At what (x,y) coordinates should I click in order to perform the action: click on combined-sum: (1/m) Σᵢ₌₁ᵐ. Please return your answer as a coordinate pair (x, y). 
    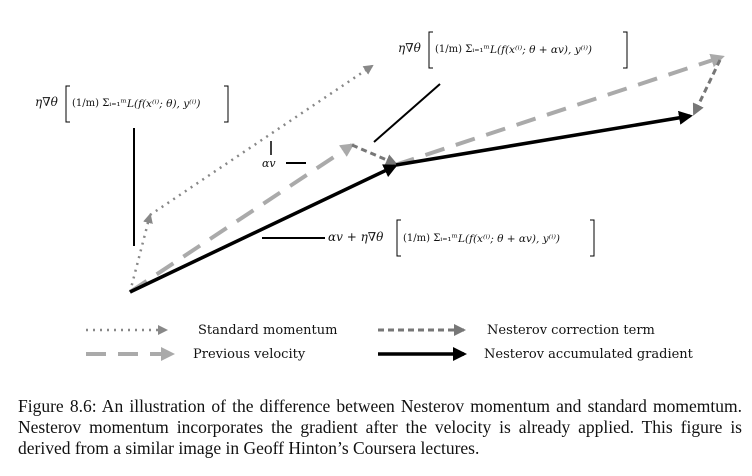
    Looking at the image, I should click on (430, 238).